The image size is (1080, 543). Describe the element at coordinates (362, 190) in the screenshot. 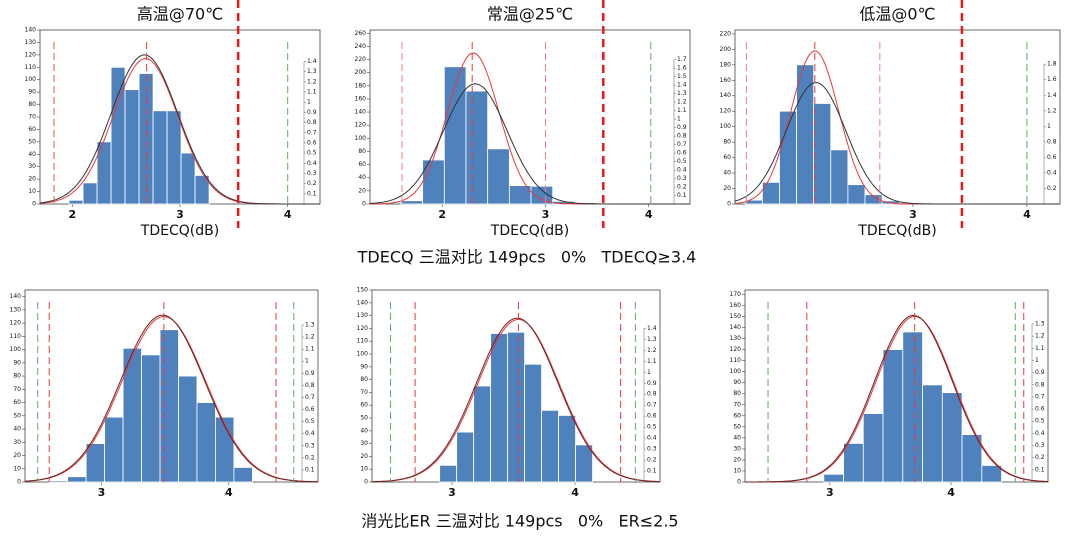

I see `y-tick-label: 20` at that location.